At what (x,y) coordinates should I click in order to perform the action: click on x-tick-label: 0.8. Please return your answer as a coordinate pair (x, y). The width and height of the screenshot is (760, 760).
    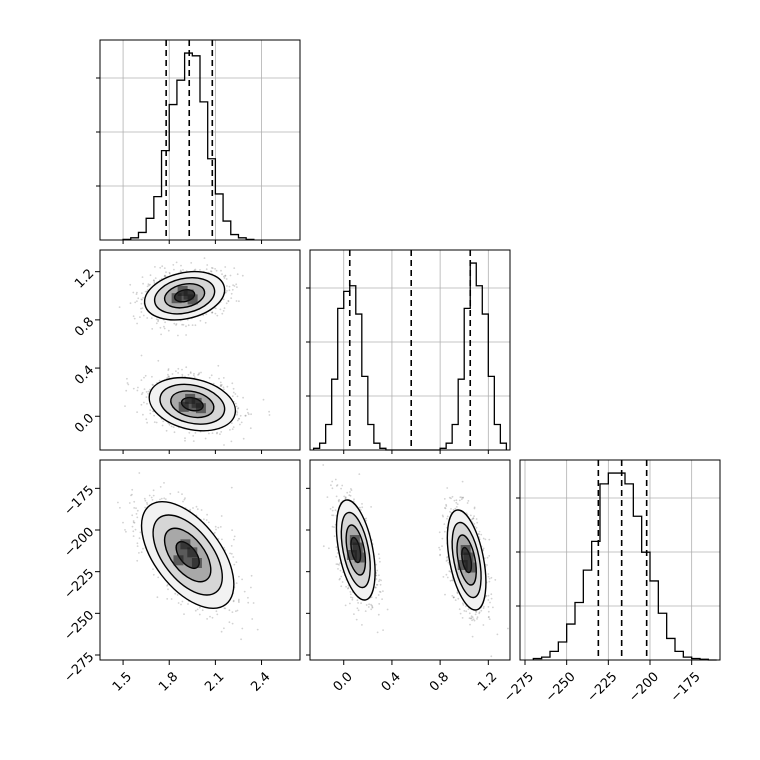
    Looking at the image, I should click on (439, 681).